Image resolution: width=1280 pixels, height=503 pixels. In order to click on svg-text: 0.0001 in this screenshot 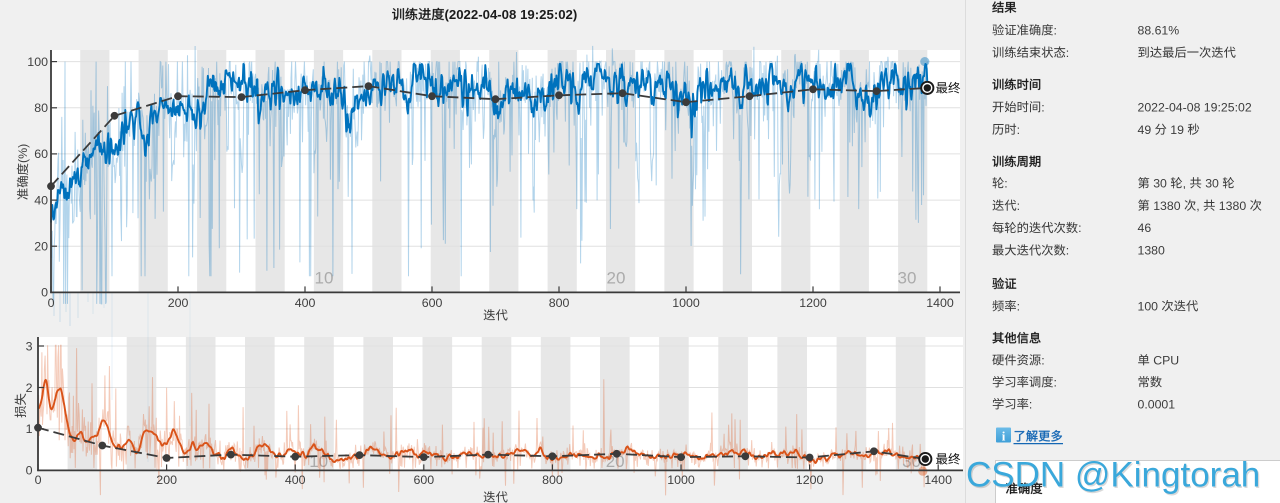, I will do `click(1157, 404)`.